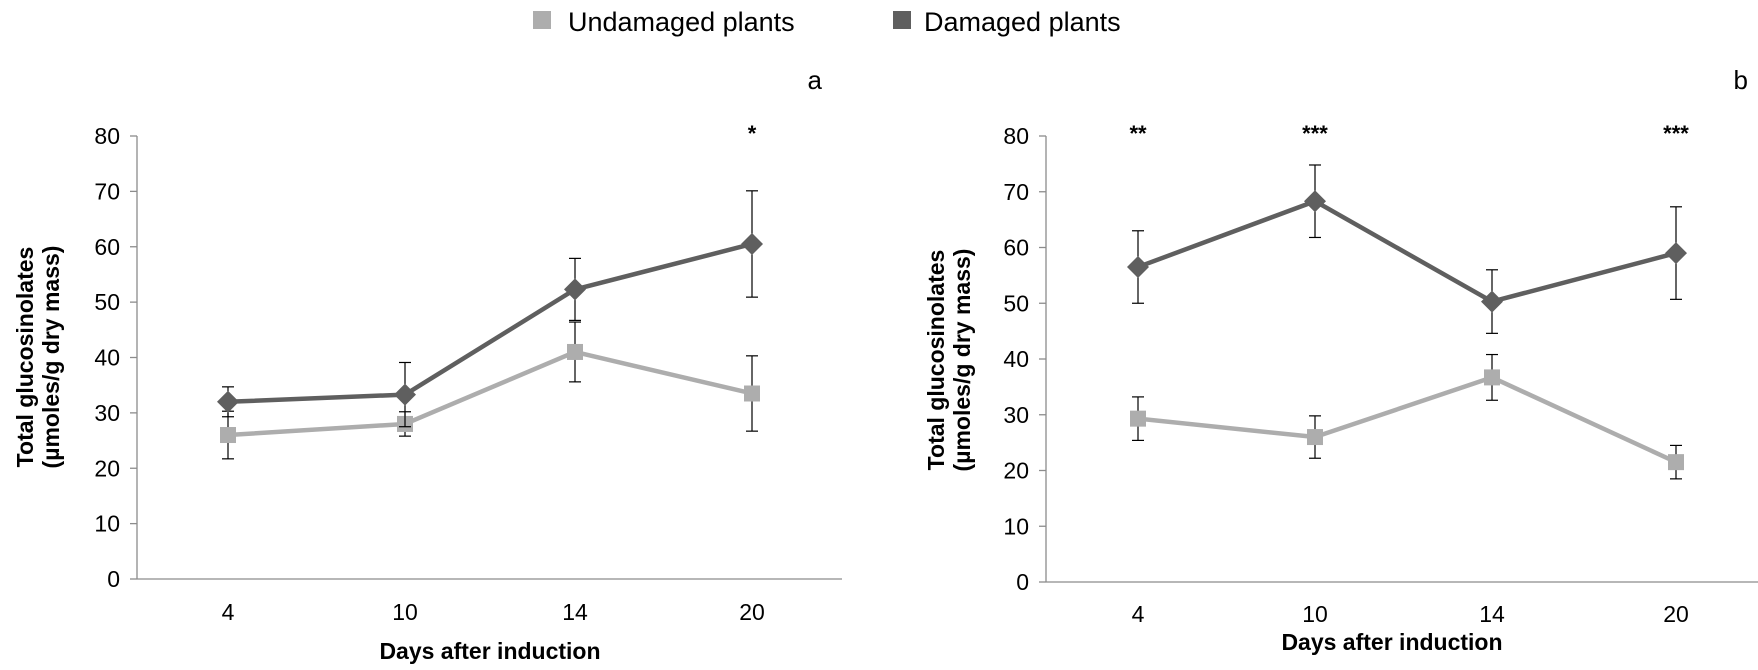  What do you see at coordinates (681, 22) in the screenshot?
I see `legend-label-undamaged: Undamaged plants` at bounding box center [681, 22].